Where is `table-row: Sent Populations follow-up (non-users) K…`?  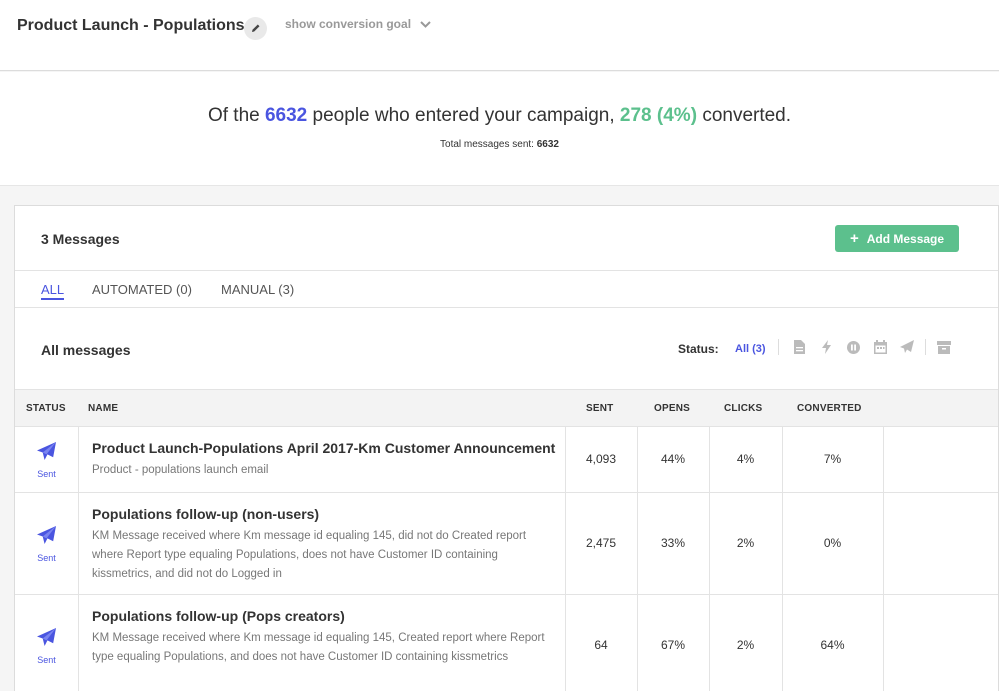
table-row: Sent Populations follow-up (non-users) K… is located at coordinates (506, 544).